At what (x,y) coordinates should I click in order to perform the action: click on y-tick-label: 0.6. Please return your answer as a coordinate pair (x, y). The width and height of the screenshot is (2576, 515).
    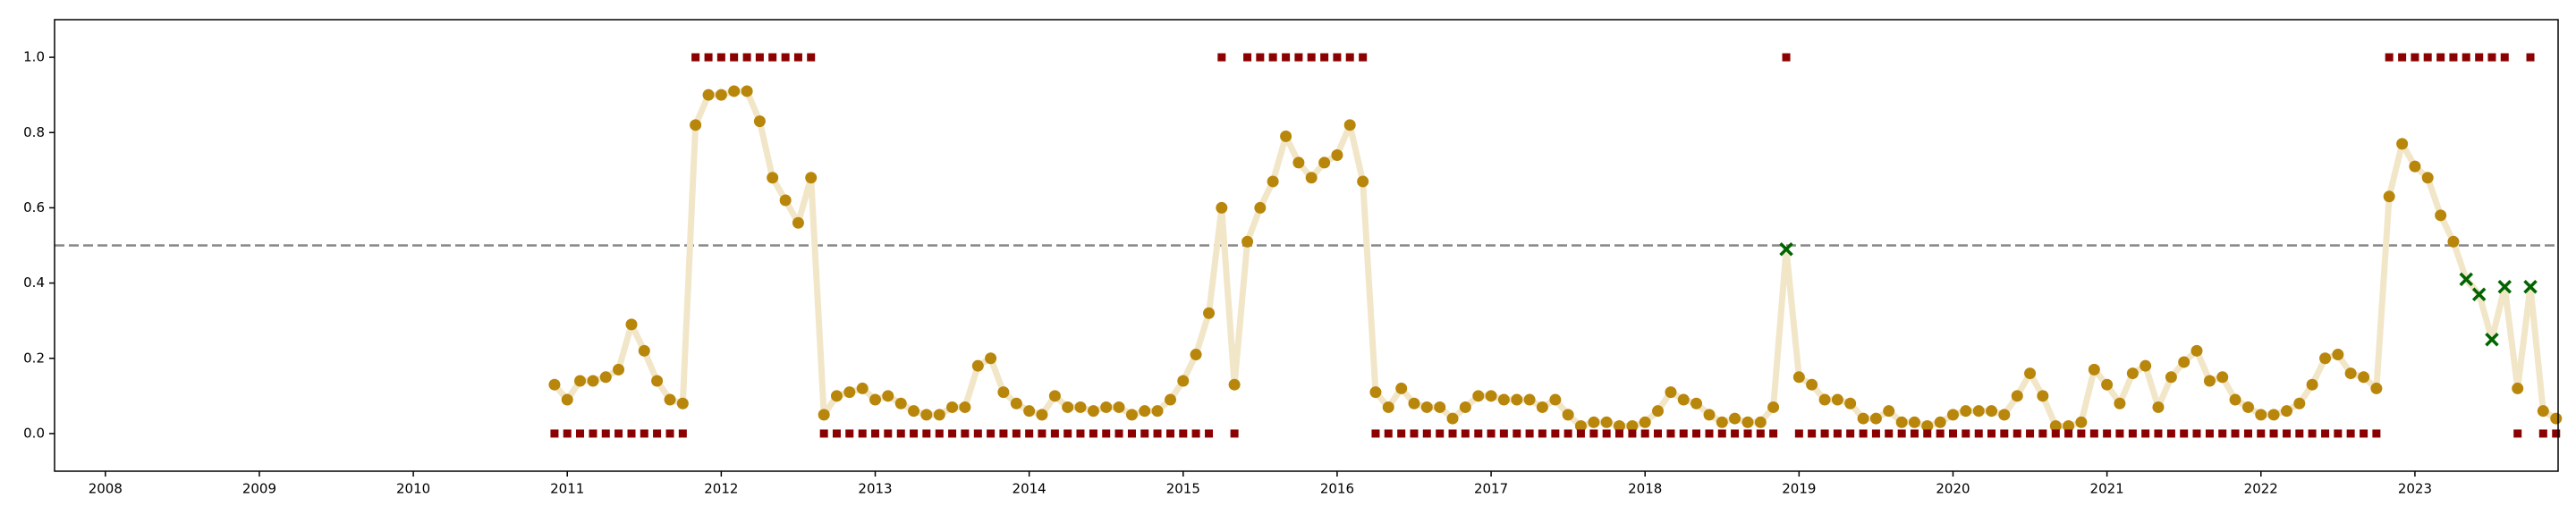
    Looking at the image, I should click on (34, 207).